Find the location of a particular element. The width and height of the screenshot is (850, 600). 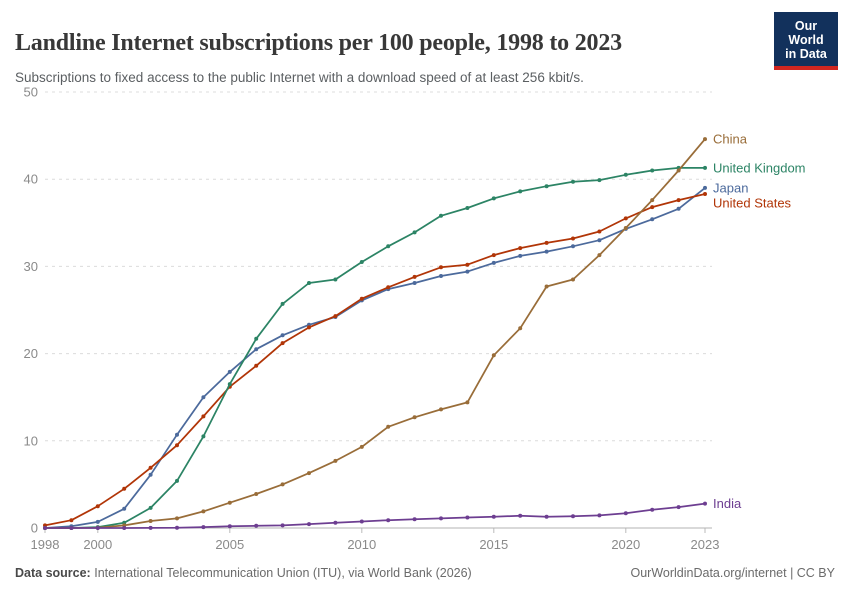

x-tick-label: 2015 is located at coordinates (493, 544).